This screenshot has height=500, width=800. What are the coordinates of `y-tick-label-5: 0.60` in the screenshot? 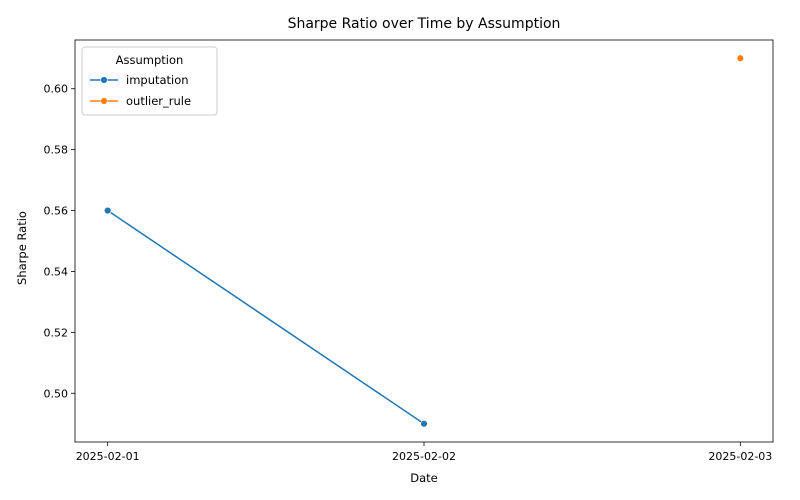 It's located at (56, 89).